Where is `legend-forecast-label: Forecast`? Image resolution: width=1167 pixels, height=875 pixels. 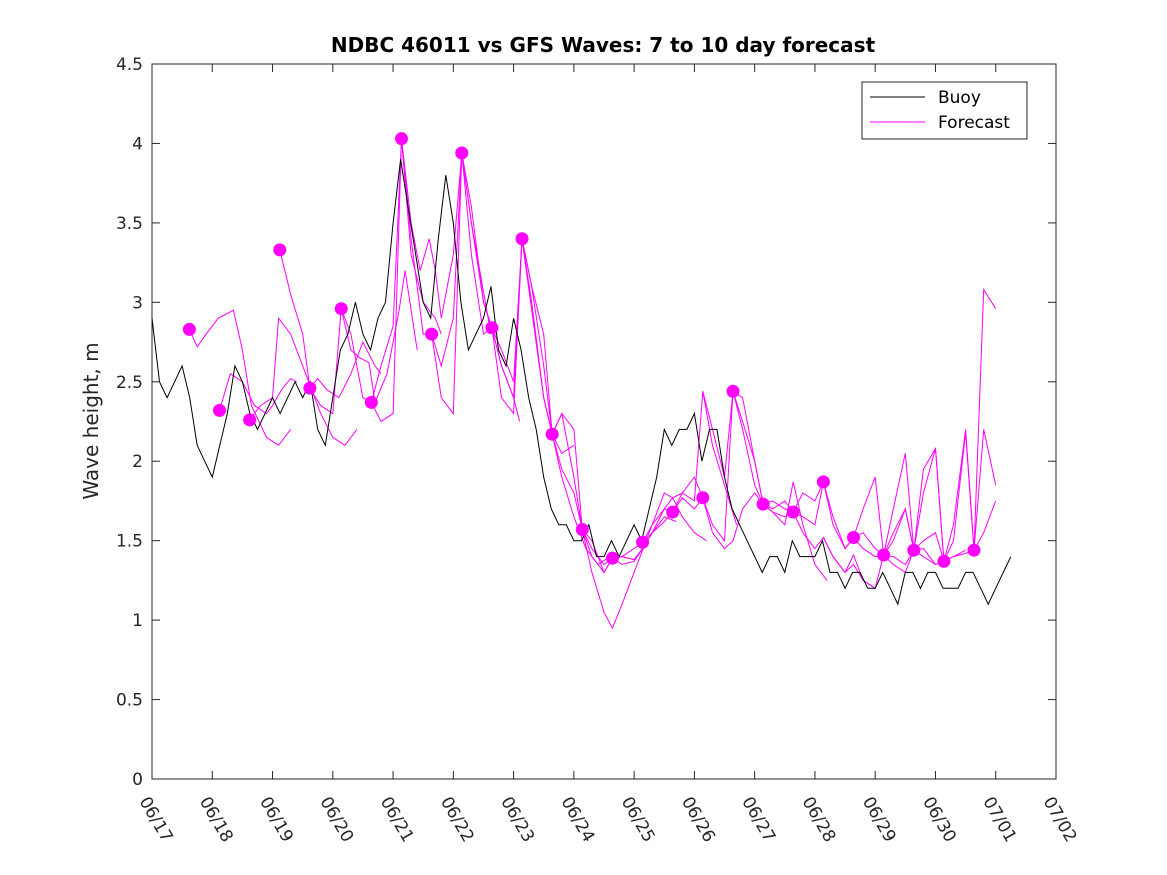 legend-forecast-label: Forecast is located at coordinates (974, 123).